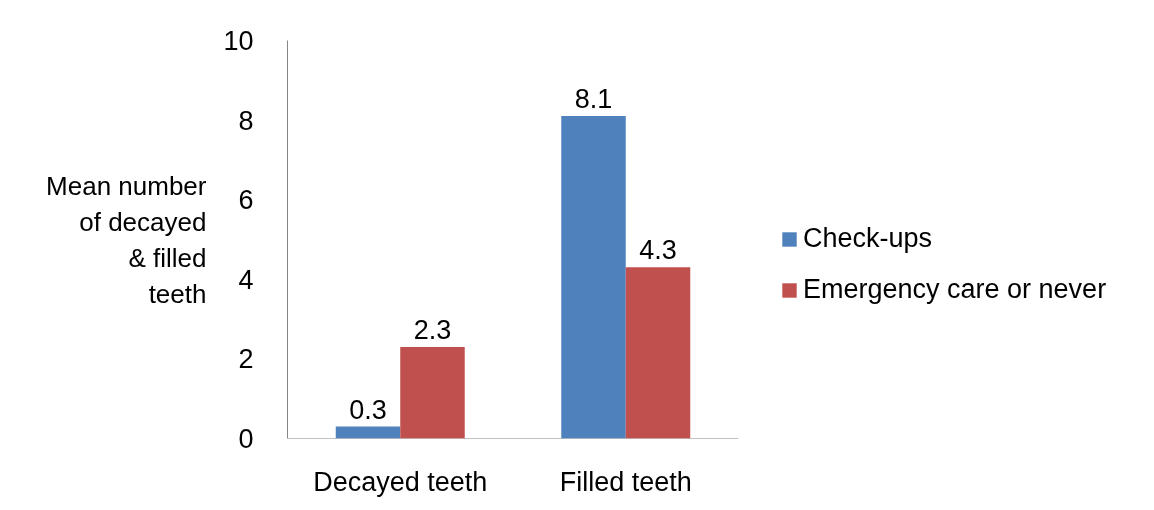  I want to click on y-tick-label: 10, so click(238, 41).